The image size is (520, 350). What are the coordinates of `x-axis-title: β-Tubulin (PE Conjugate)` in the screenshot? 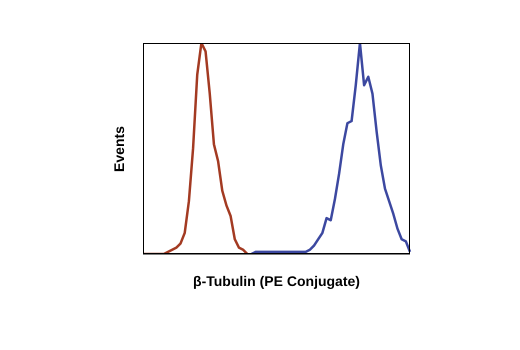 It's located at (276, 281).